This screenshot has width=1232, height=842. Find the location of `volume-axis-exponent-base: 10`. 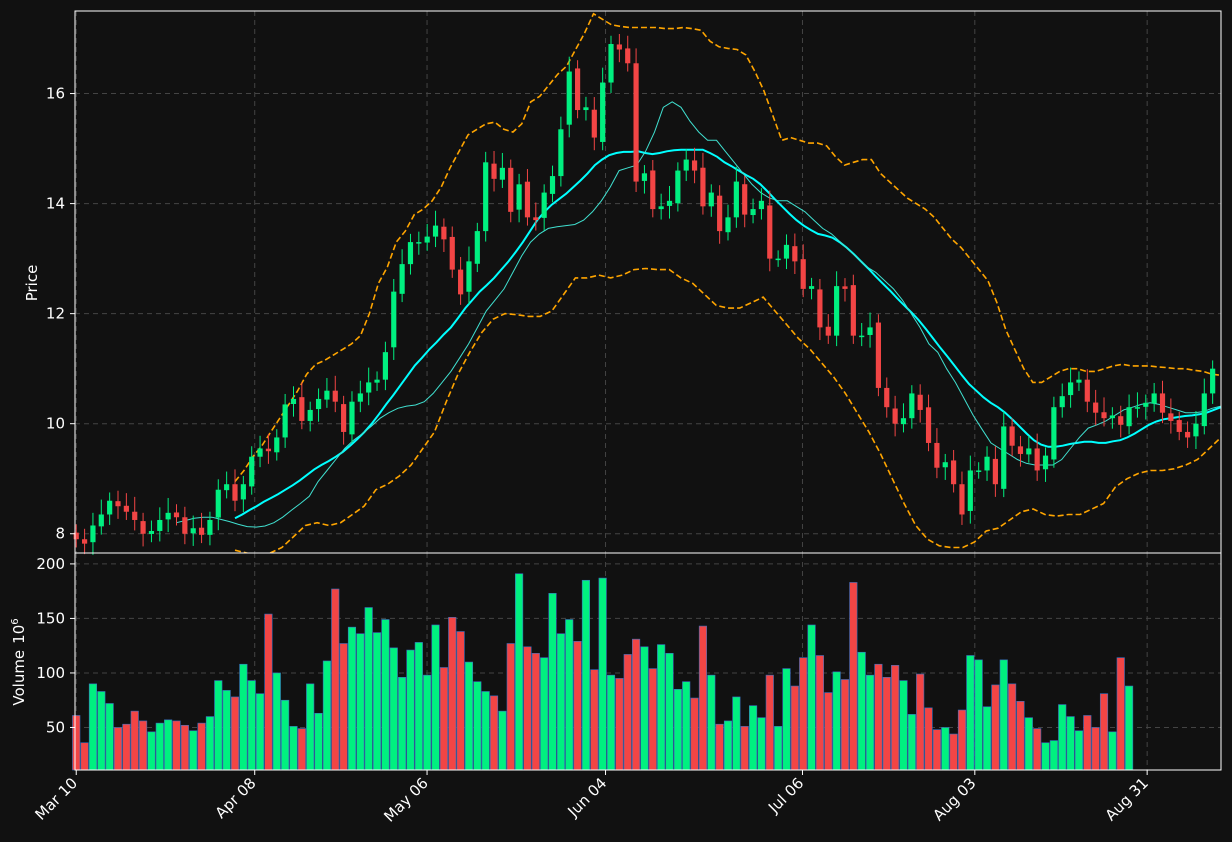

volume-axis-exponent-base: 10 is located at coordinates (19, 634).